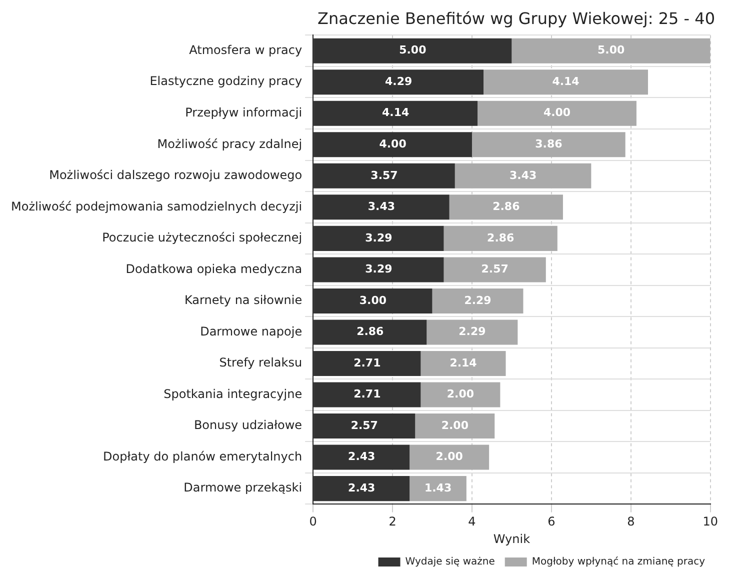 The image size is (729, 585). Describe the element at coordinates (251, 331) in the screenshot. I see `y-tick-label: Darmowe napoje` at that location.